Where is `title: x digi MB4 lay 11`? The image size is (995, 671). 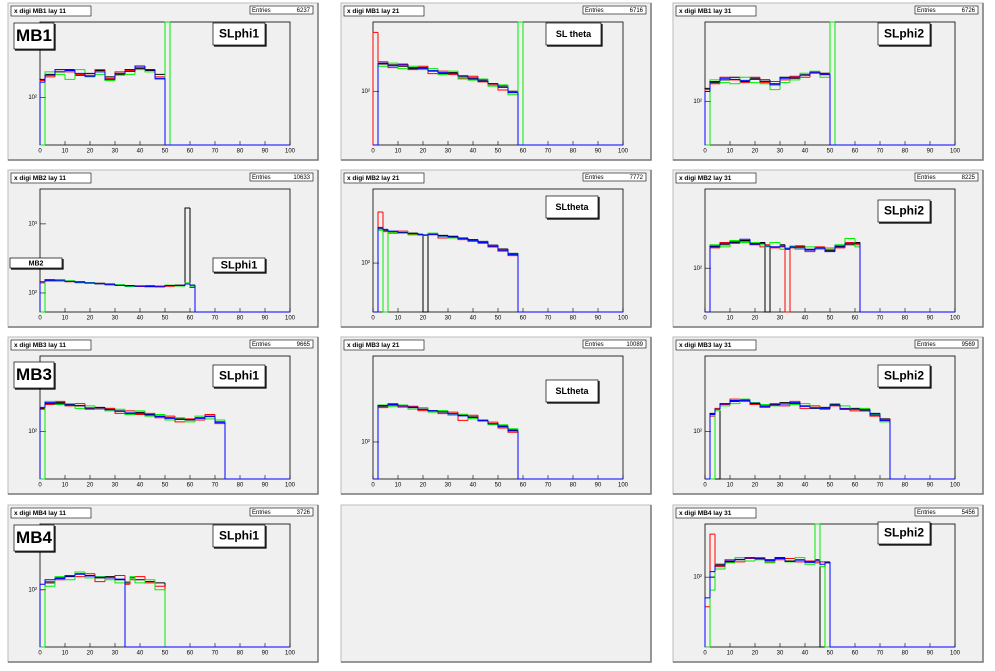
title: x digi MB4 lay 11 is located at coordinates (40, 513).